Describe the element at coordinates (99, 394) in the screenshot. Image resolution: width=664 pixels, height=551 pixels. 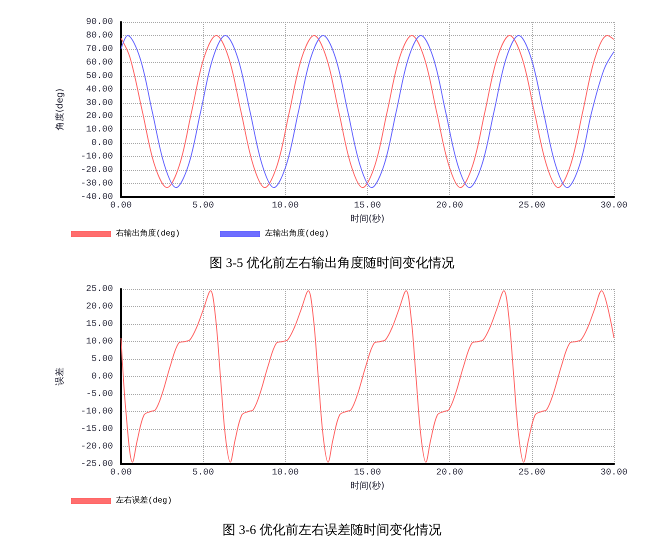
I see `y-tick-label: -5.00` at that location.